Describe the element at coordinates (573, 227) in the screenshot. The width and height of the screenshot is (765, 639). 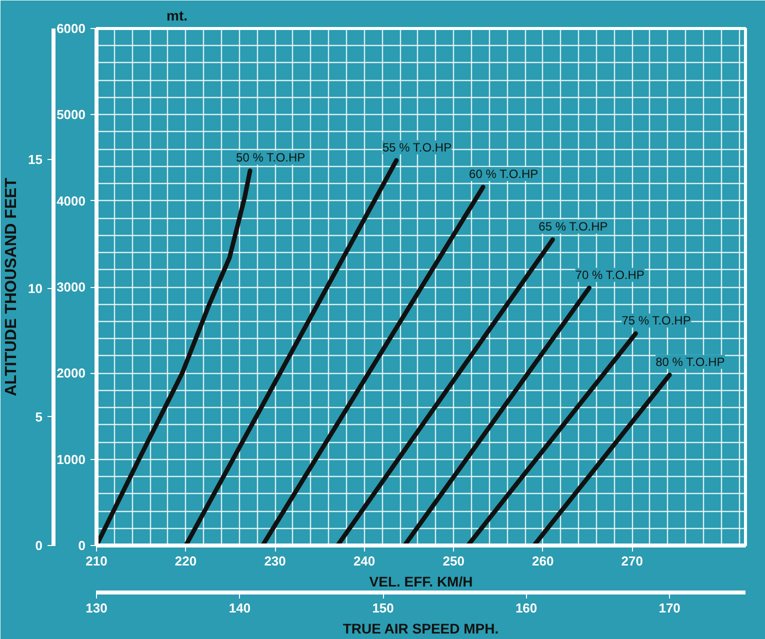
I see `series-label: 65 % T.O.HP` at that location.